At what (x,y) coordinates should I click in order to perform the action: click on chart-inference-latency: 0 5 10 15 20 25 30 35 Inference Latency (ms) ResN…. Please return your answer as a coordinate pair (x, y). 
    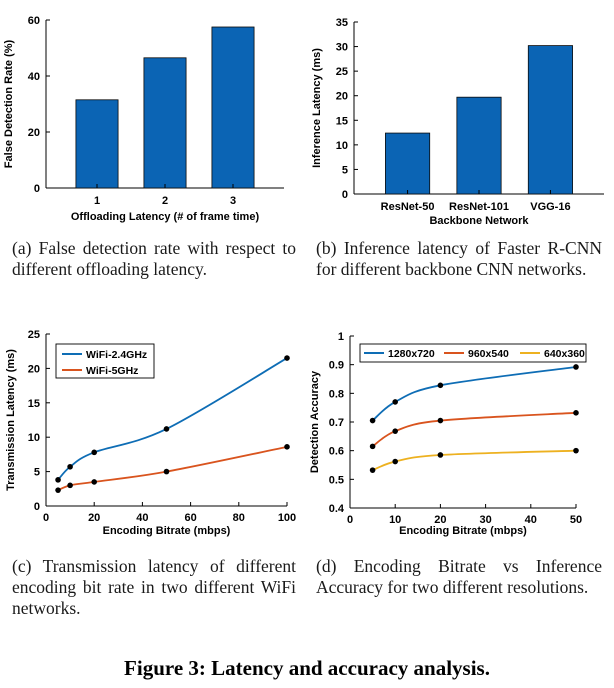
    Looking at the image, I should click on (457, 122).